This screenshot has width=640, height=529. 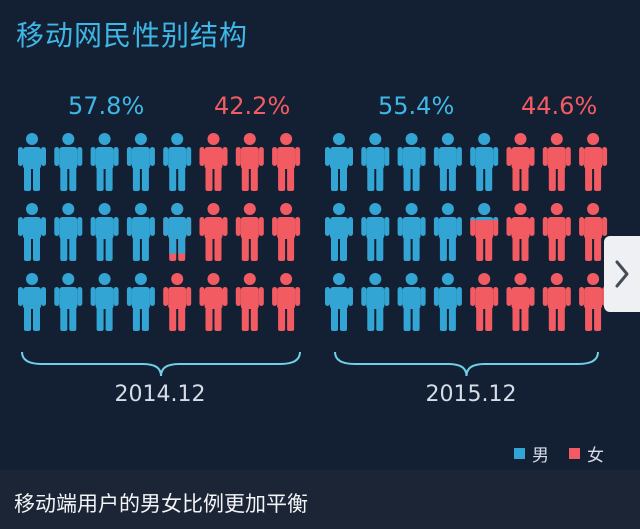 What do you see at coordinates (416, 106) in the screenshot?
I see `male-percent-2015: 55.4%` at bounding box center [416, 106].